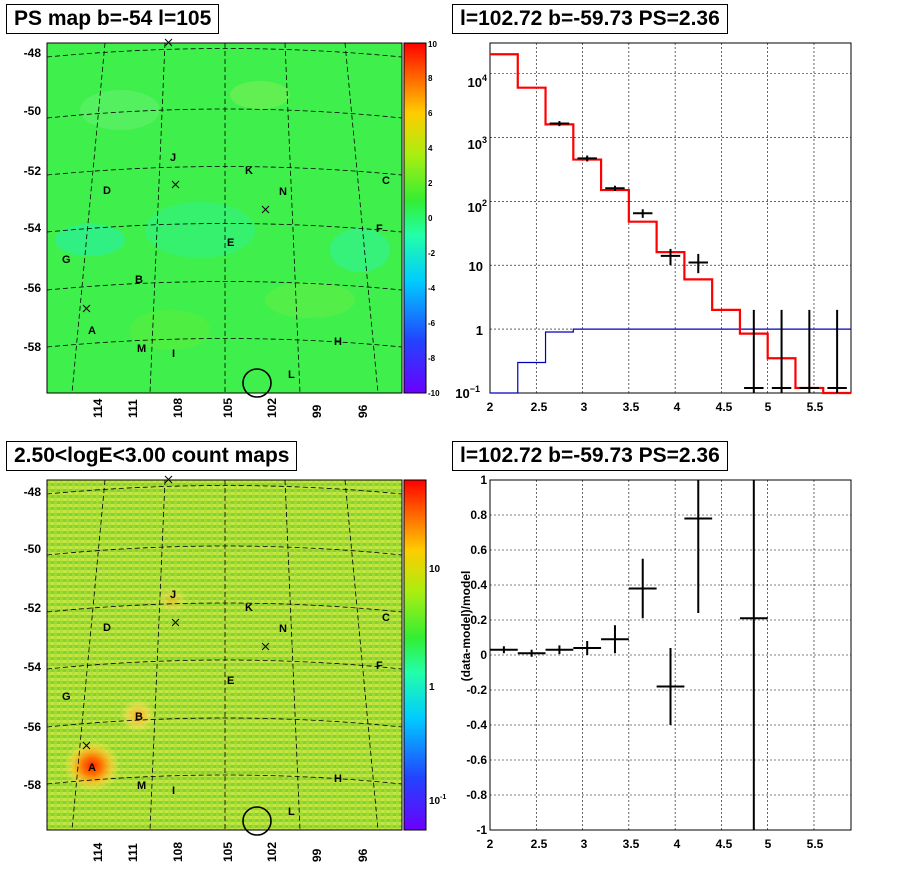 This screenshot has width=898, height=875. Describe the element at coordinates (432, 253) in the screenshot. I see `ps-colorbar-tick: -2` at that location.